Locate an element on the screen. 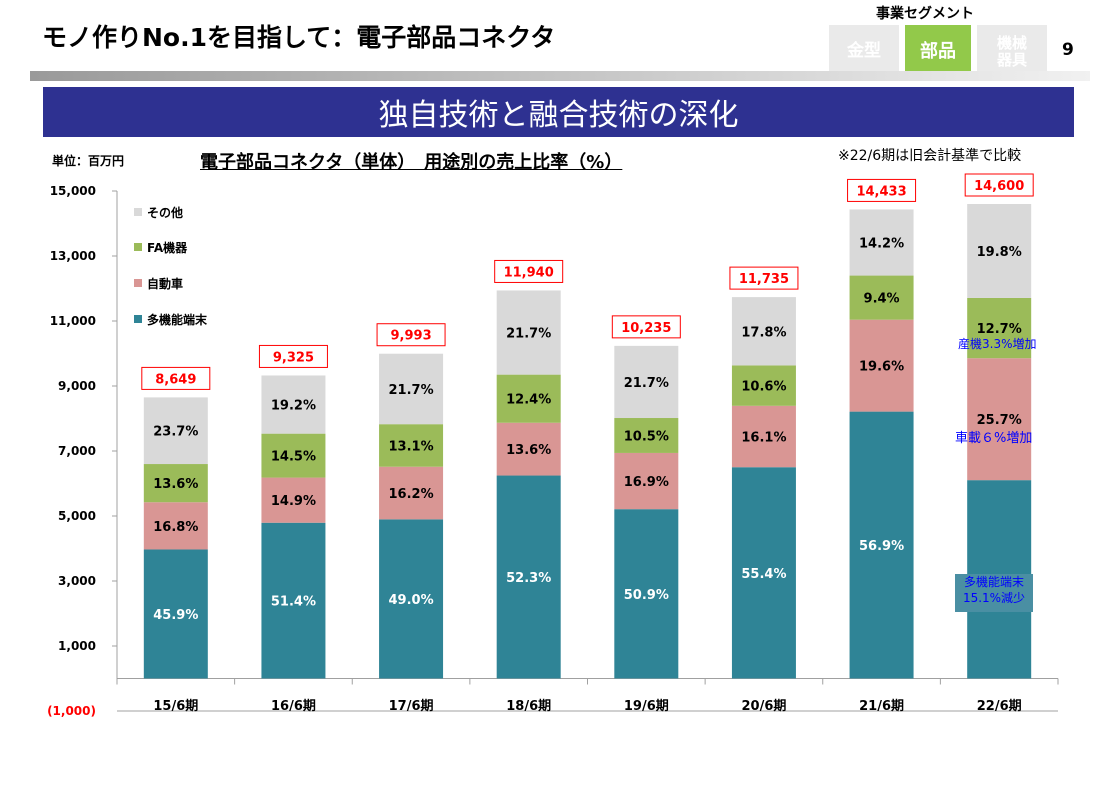 This screenshot has height=787, width=1116. legend-label: 自動車 is located at coordinates (165, 283).